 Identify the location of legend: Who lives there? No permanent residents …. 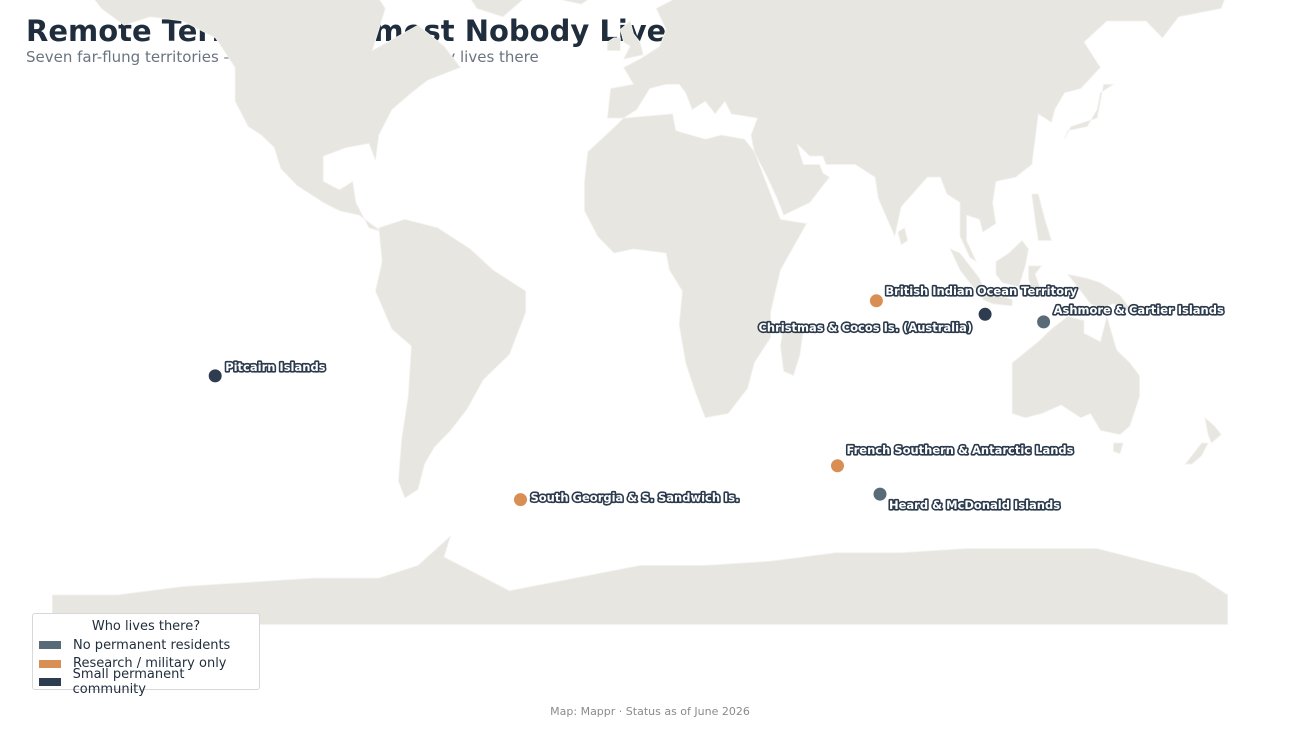
(146, 655).